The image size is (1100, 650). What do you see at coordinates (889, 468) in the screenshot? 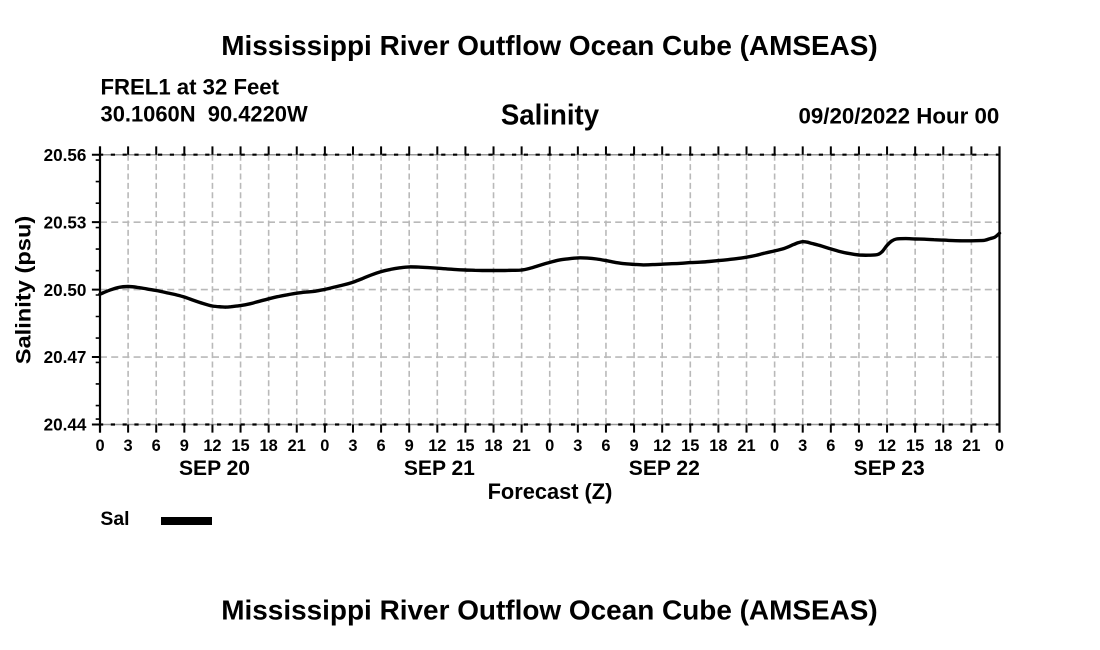
I see `svg-text: SEP 23` at bounding box center [889, 468].